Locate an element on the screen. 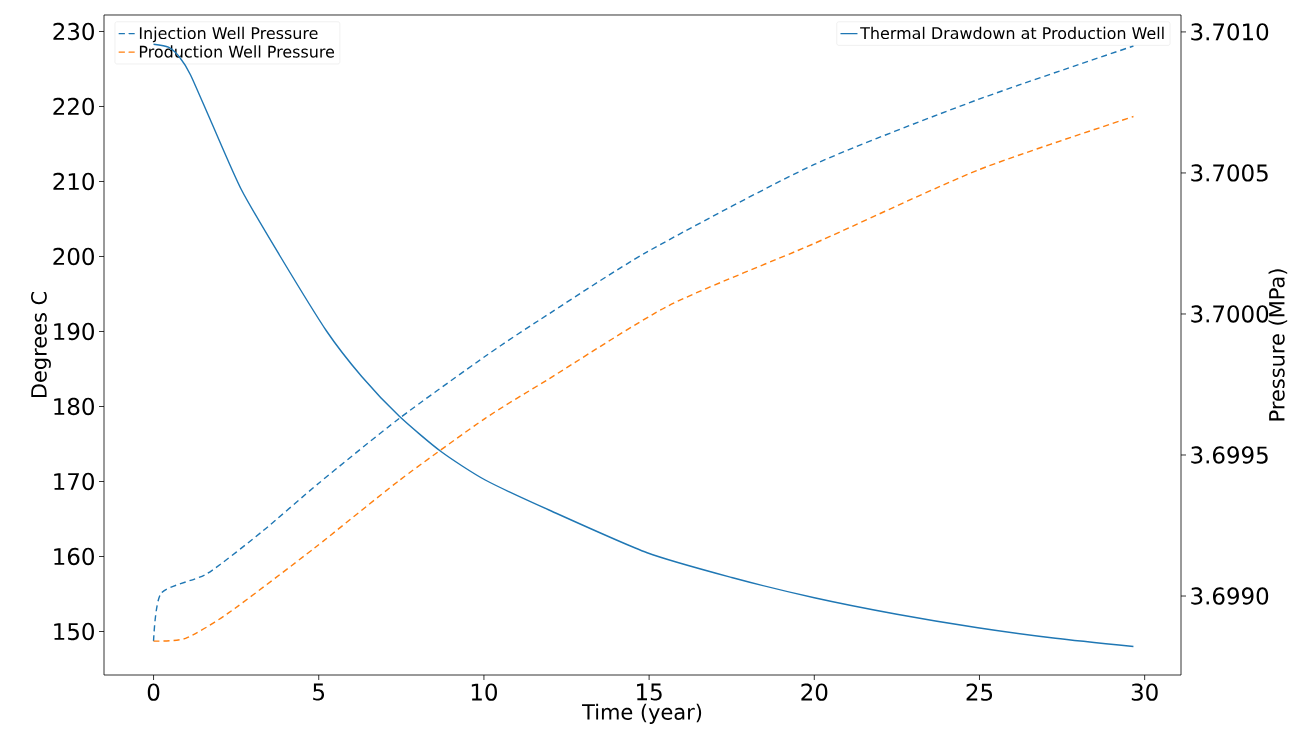 The image size is (1314, 743). y-tick-label: 220 is located at coordinates (73, 106).